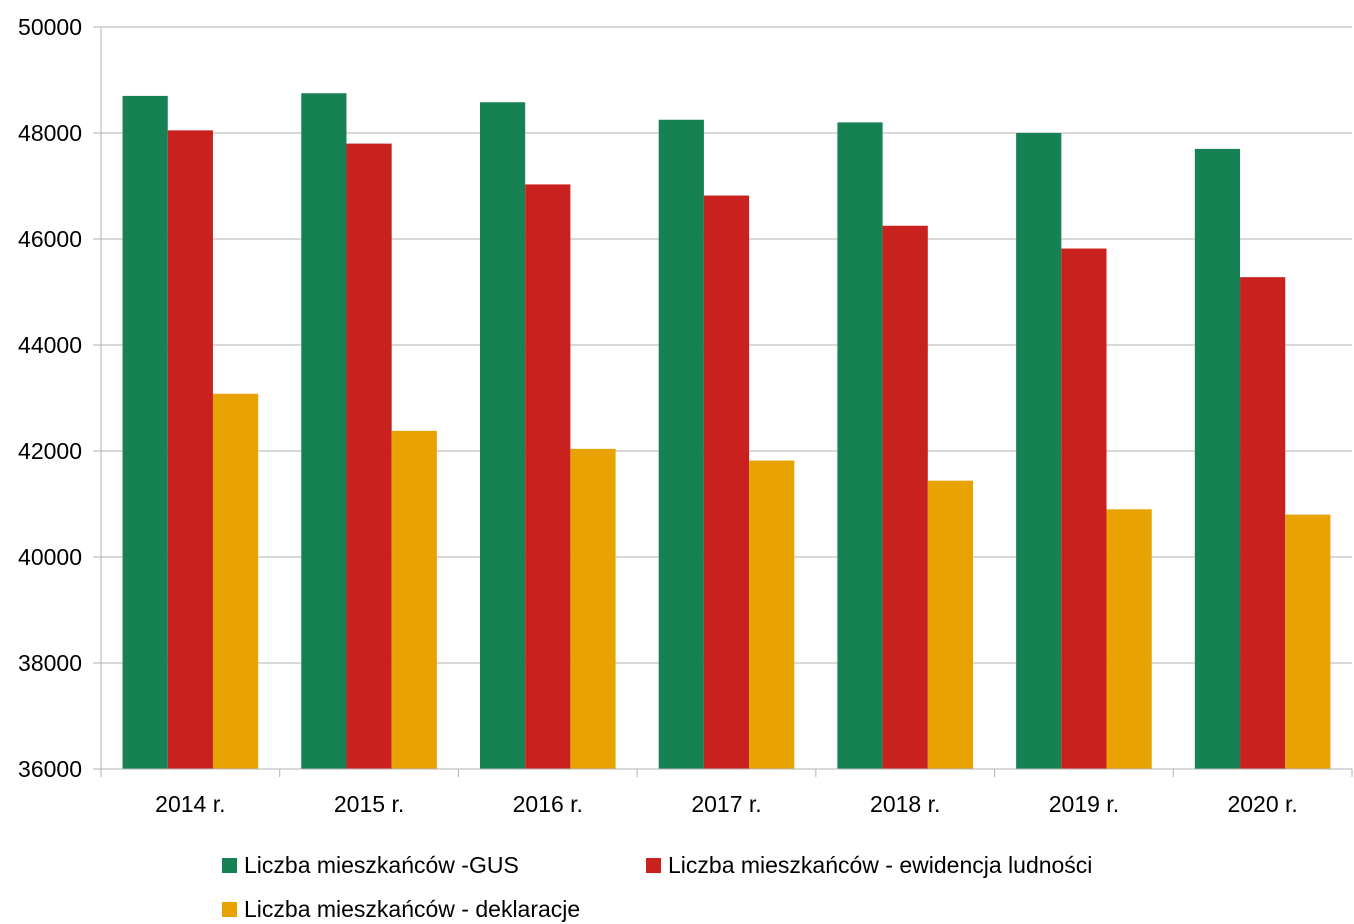 Image resolution: width=1354 pixels, height=924 pixels. I want to click on legend-item-ewidencja: Liczba mieszkańców - ewidencja ludności, so click(869, 865).